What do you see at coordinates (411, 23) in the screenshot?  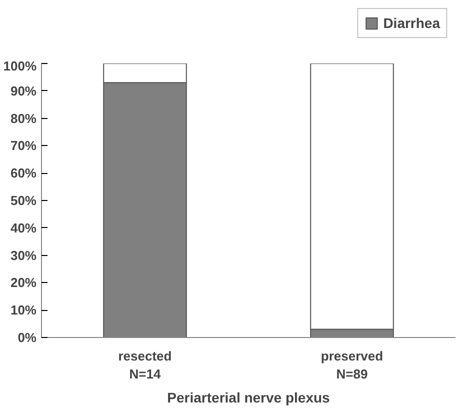 I see `legend-label: Diarrhea` at bounding box center [411, 23].